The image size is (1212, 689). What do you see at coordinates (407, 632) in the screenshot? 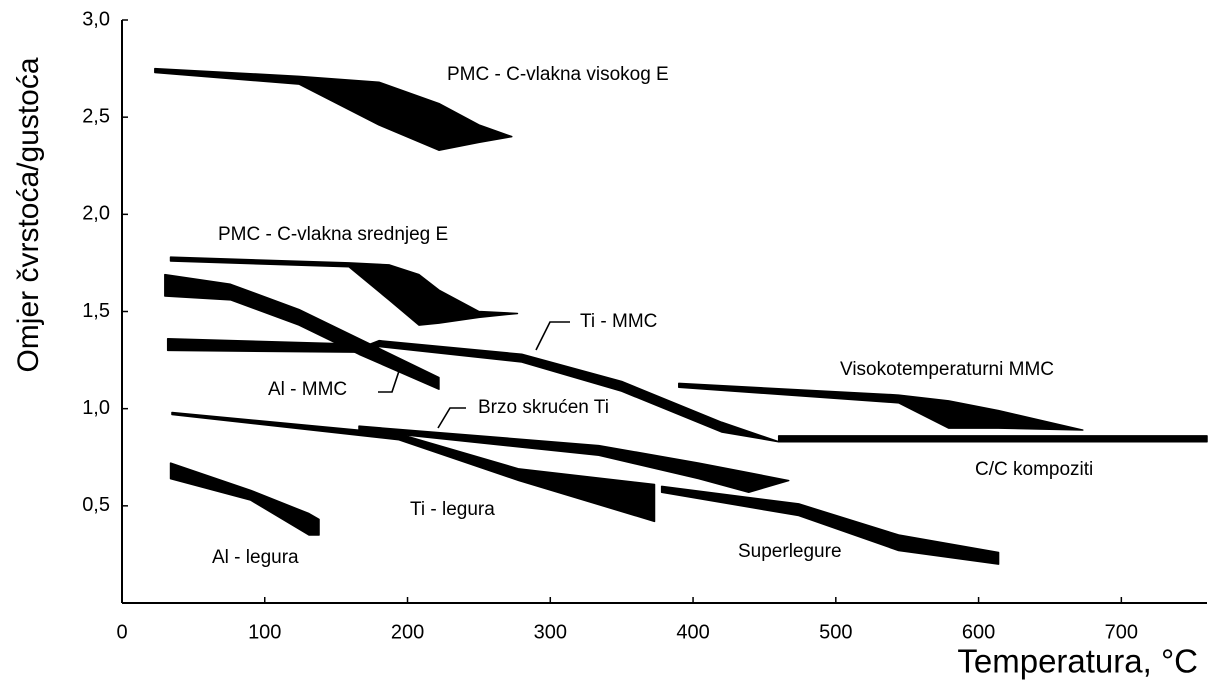
I see `x-tick-label: 200` at bounding box center [407, 632].